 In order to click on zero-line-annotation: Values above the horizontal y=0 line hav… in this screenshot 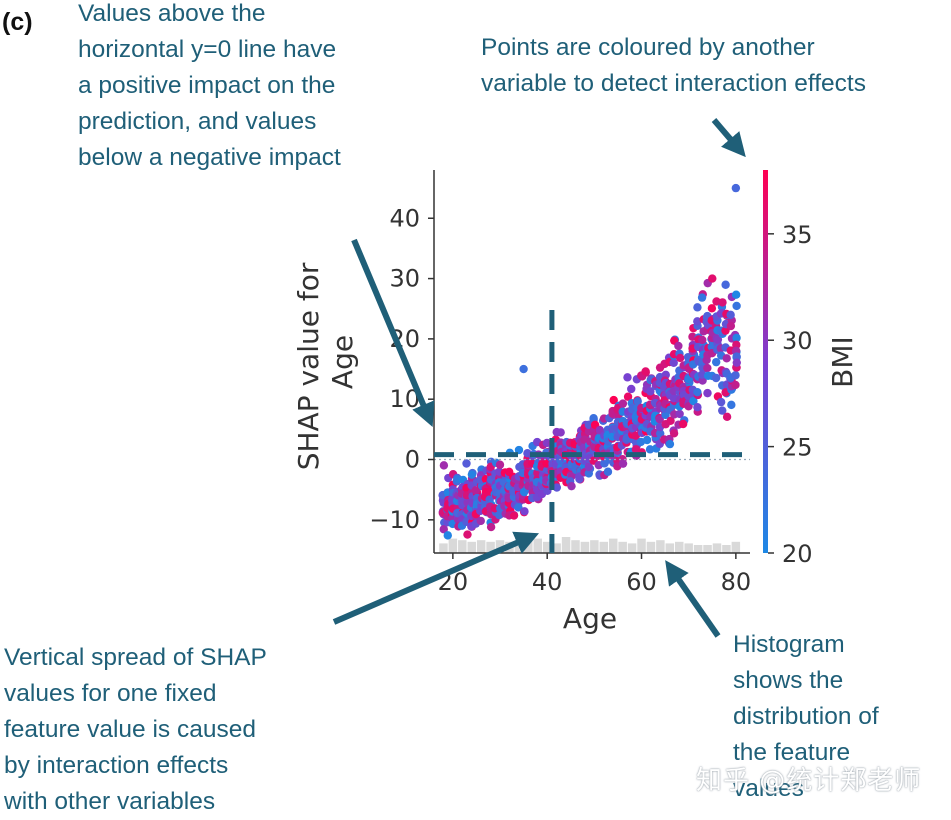, I will do `click(209, 85)`.